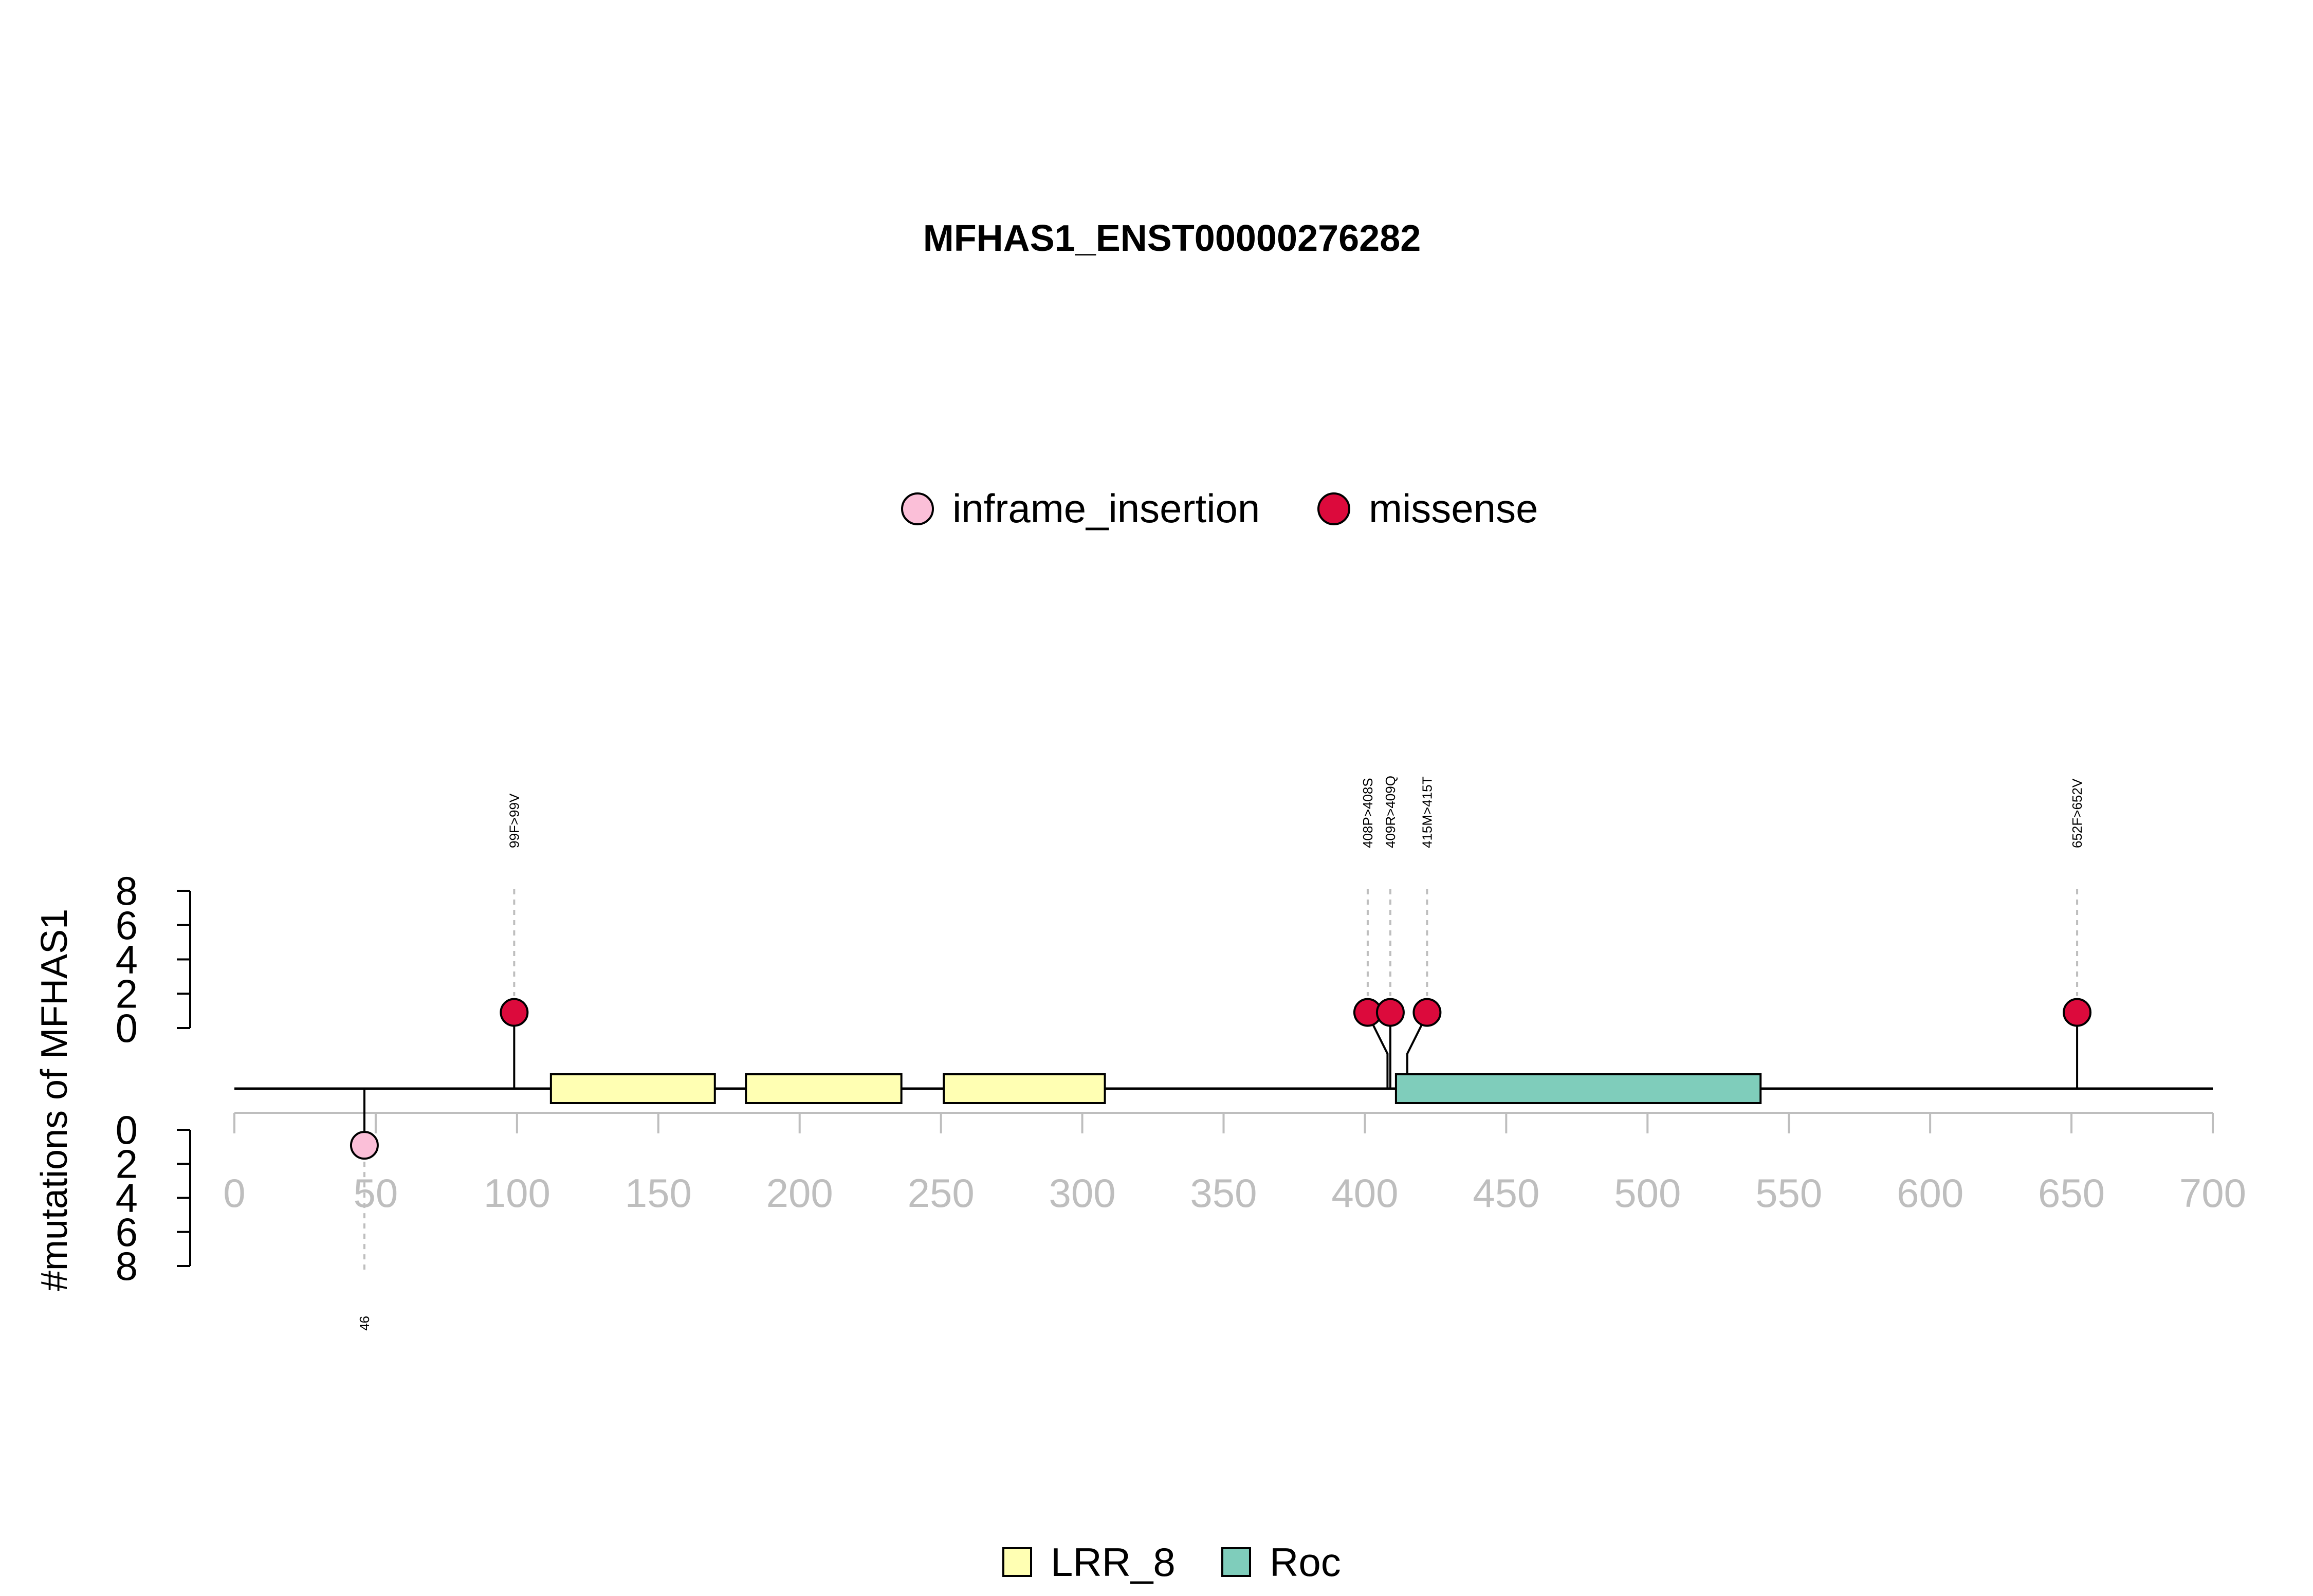 The height and width of the screenshot is (1596, 2313). What do you see at coordinates (1364, 1193) in the screenshot?
I see `x-tick-label: 400` at bounding box center [1364, 1193].